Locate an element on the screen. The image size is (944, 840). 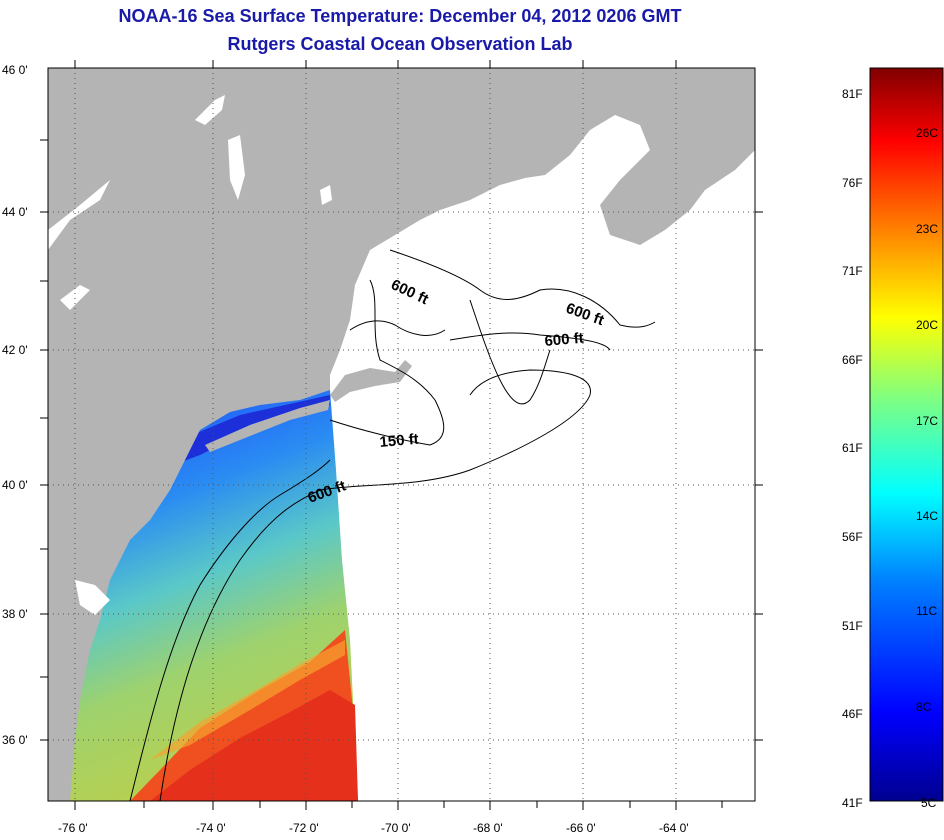
colorbar-c-label: 23C is located at coordinates (927, 229).